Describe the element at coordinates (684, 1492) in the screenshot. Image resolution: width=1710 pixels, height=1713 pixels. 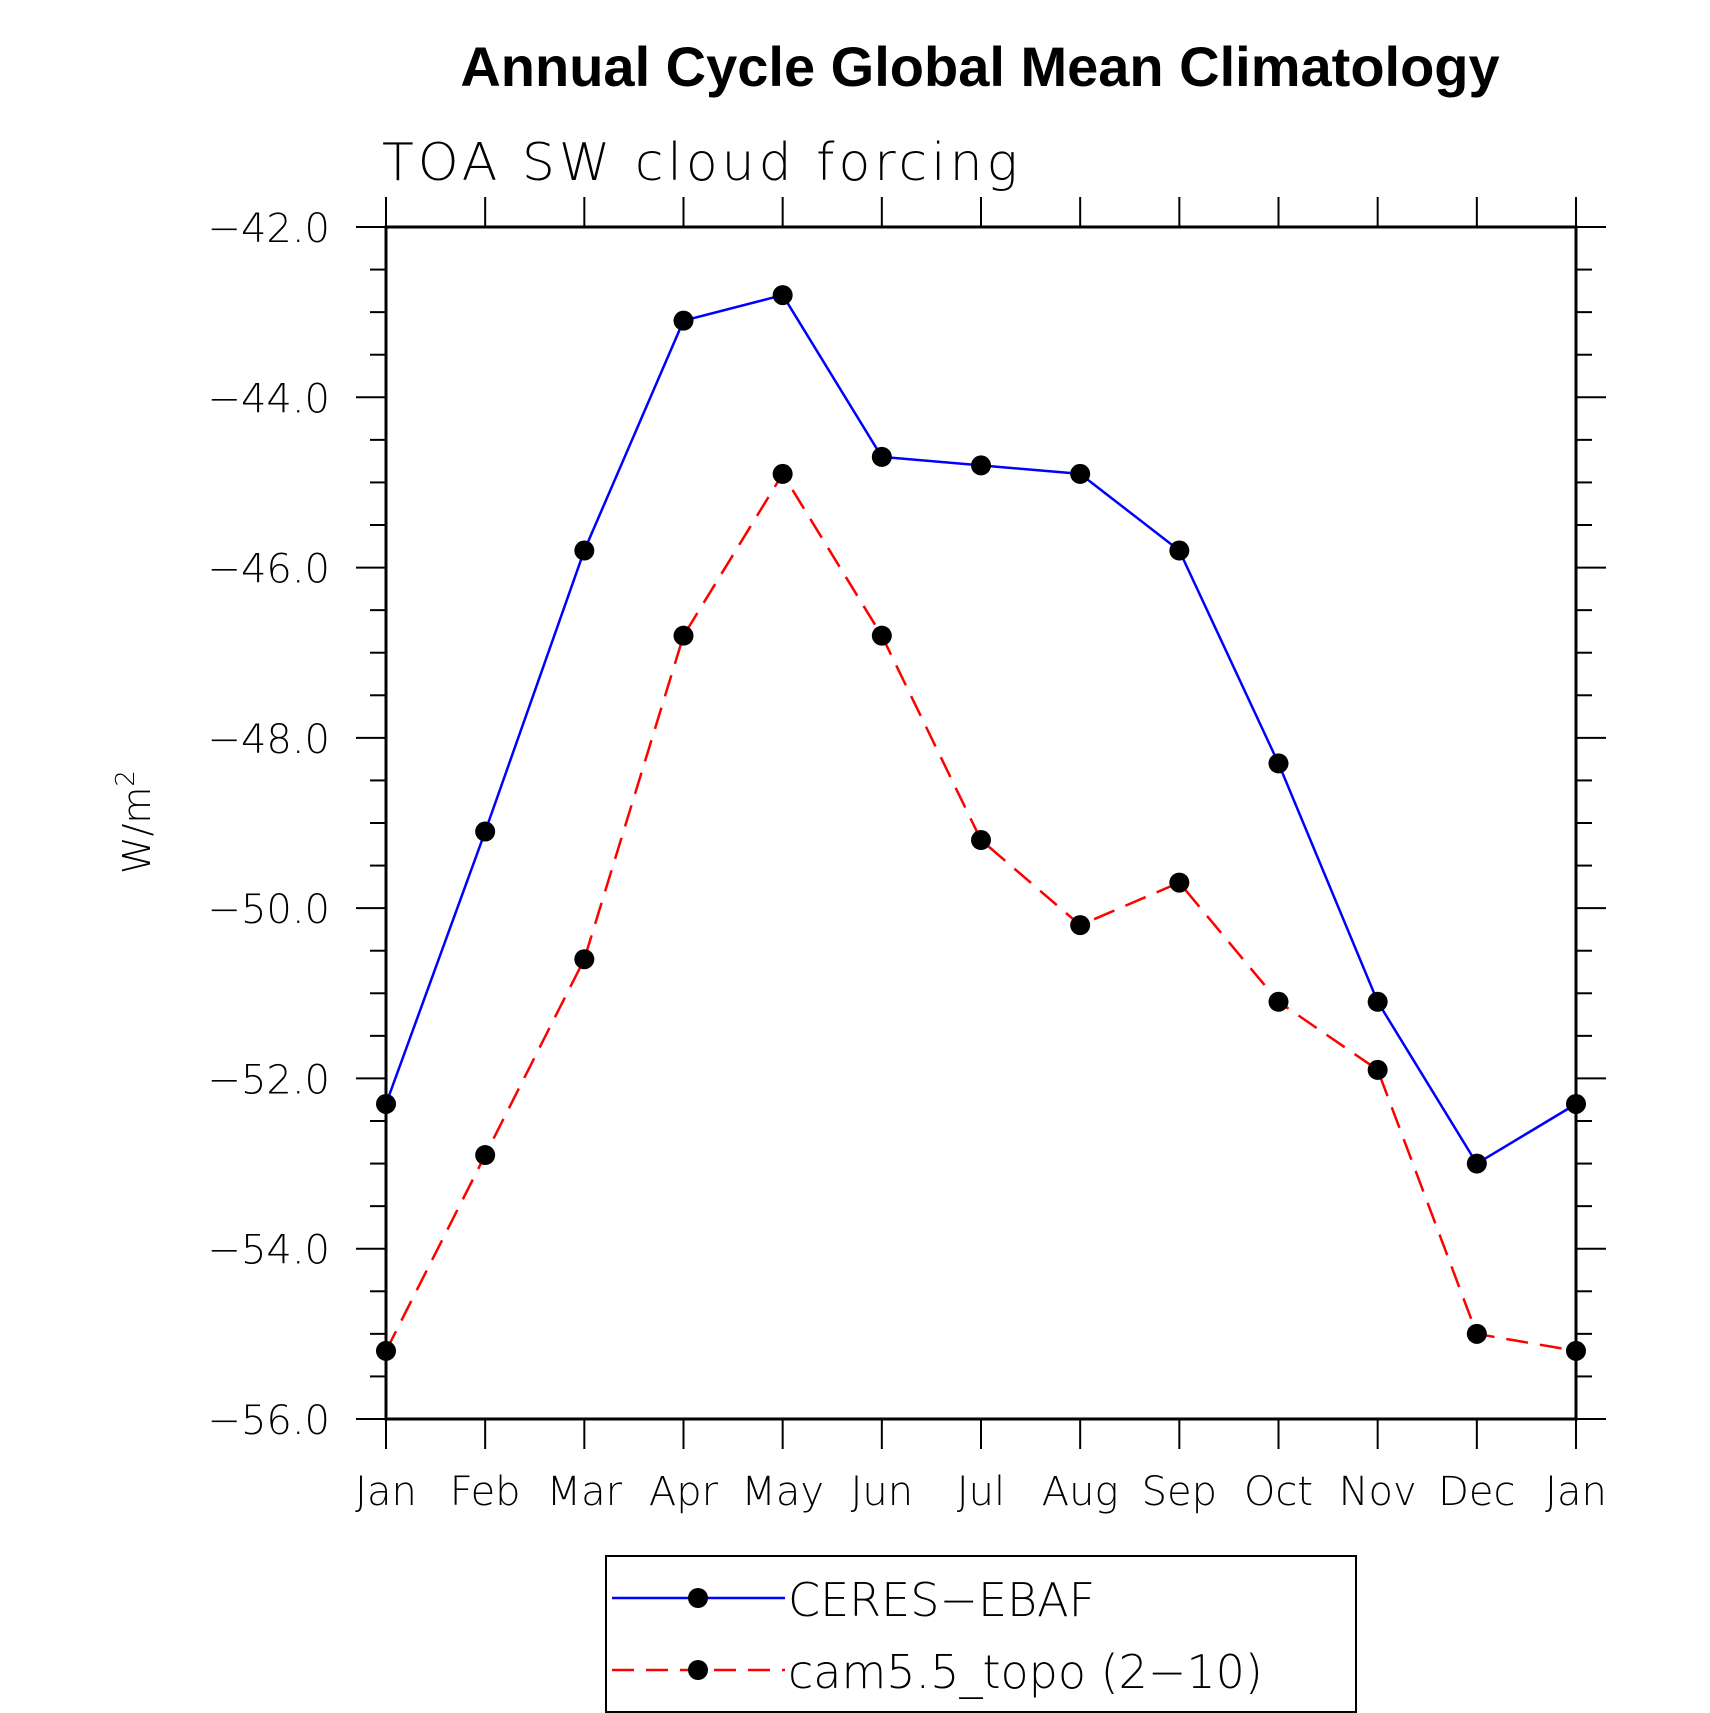
I see `x-tick-label: Apr` at that location.